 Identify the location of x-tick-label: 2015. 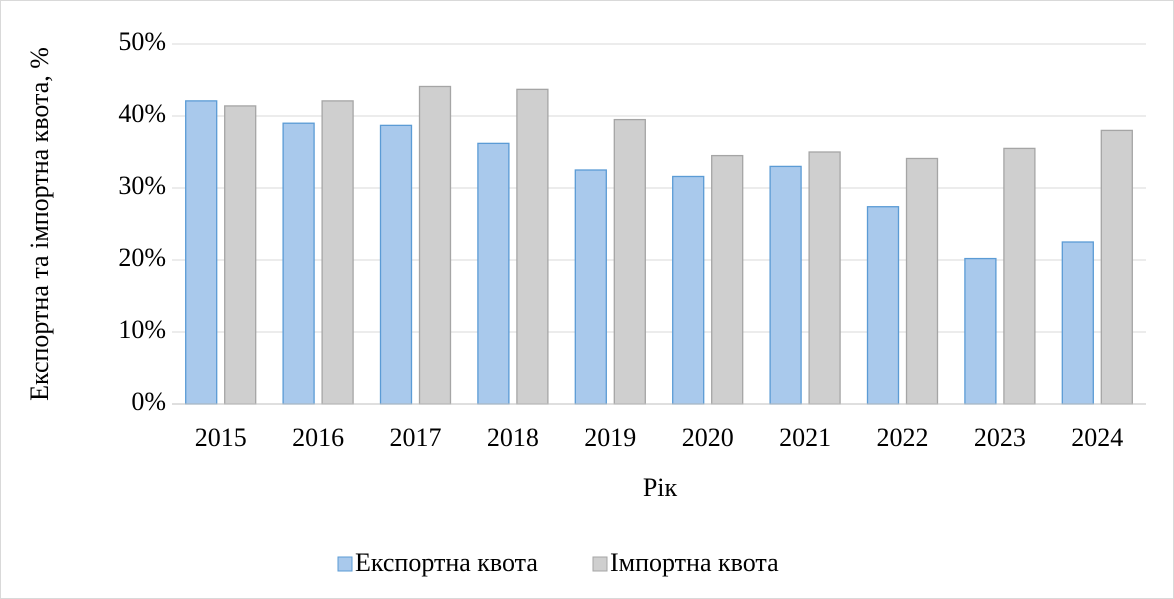
(221, 437).